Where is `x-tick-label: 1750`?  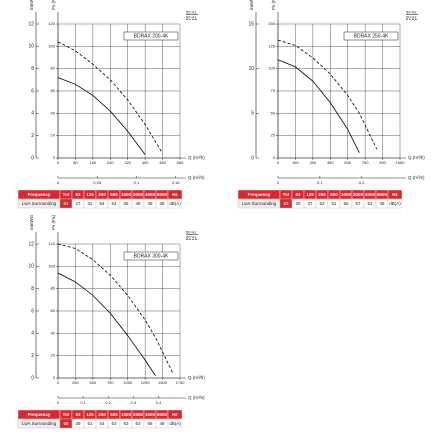
x-tick-label: 1750 is located at coordinates (181, 382).